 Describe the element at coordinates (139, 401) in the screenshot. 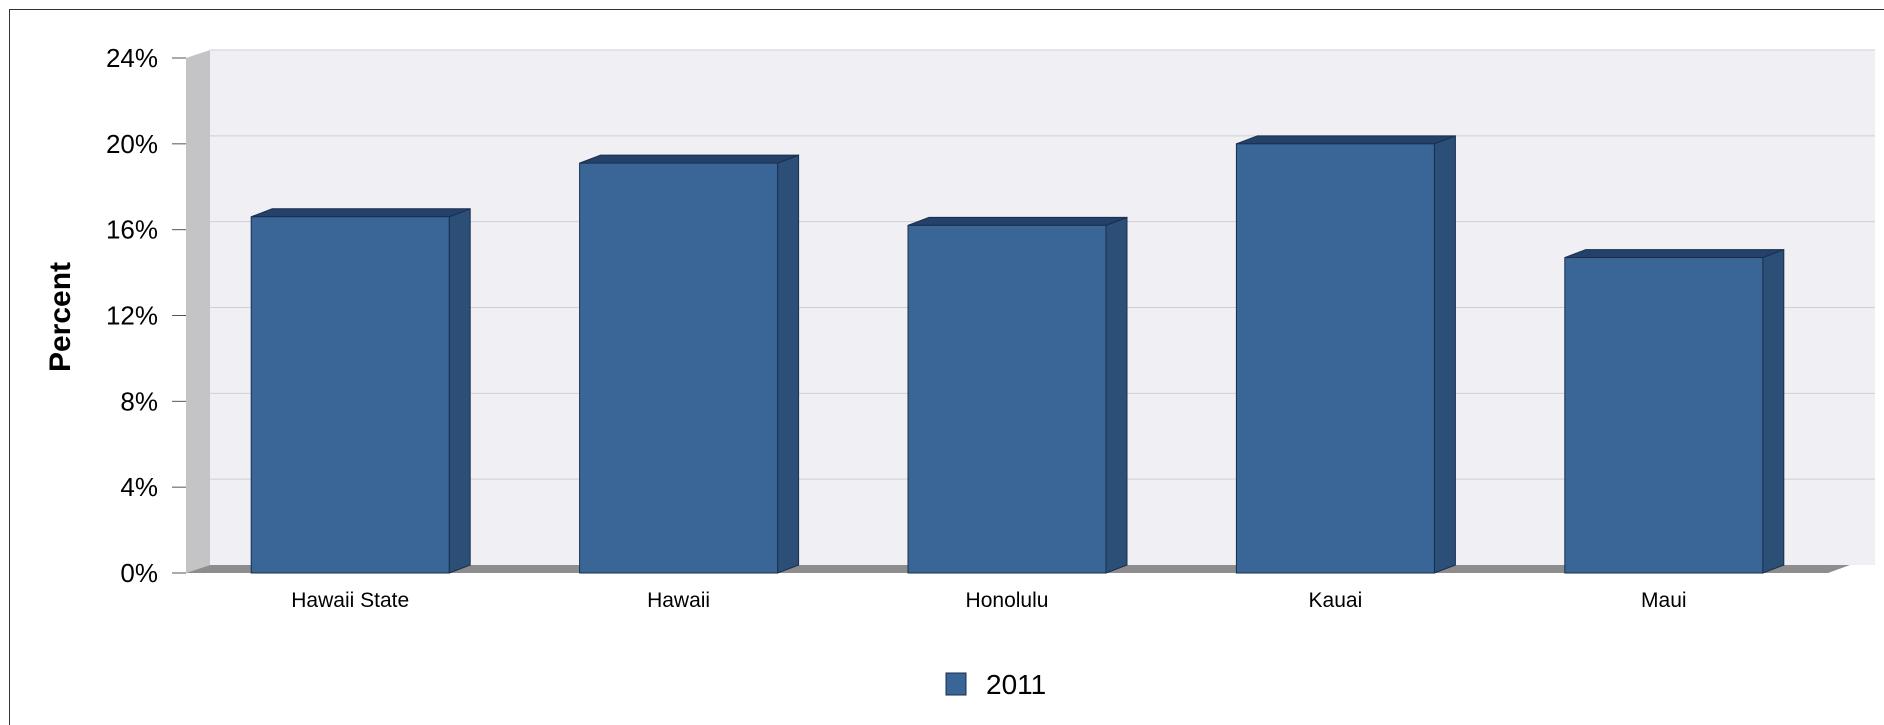

I see `y-tick-label: 8%` at that location.